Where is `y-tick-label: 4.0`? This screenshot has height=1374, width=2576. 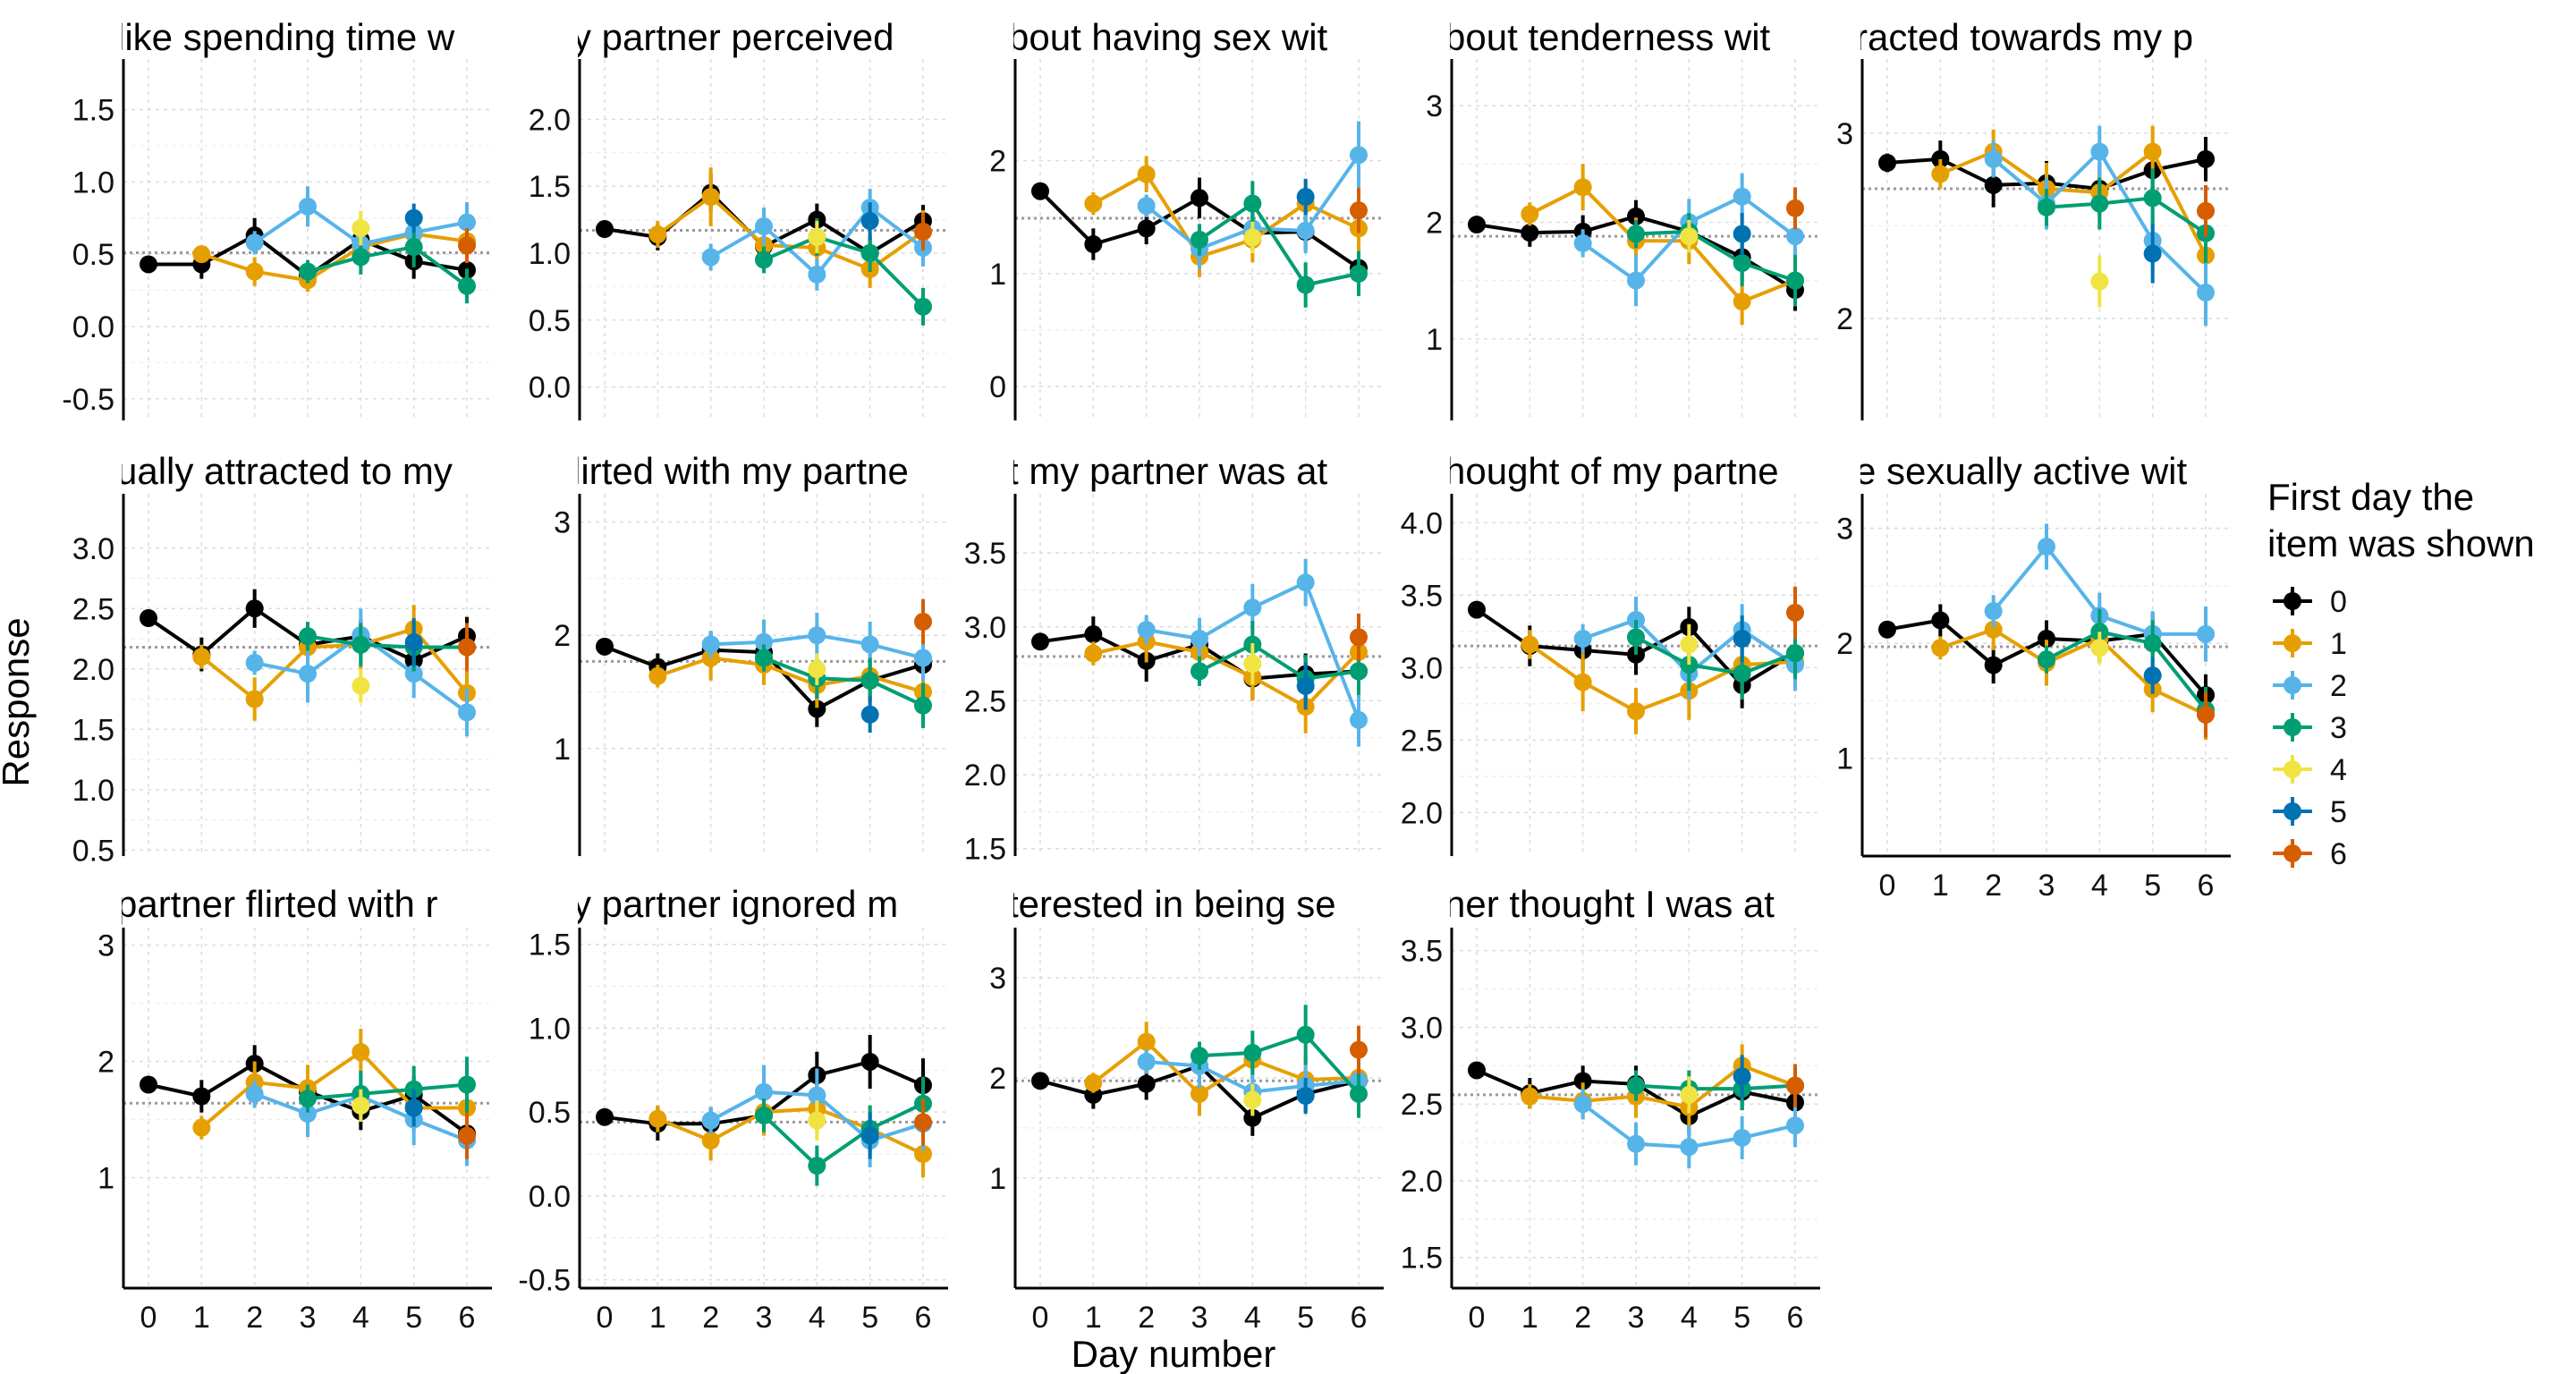 y-tick-label: 4.0 is located at coordinates (1422, 523).